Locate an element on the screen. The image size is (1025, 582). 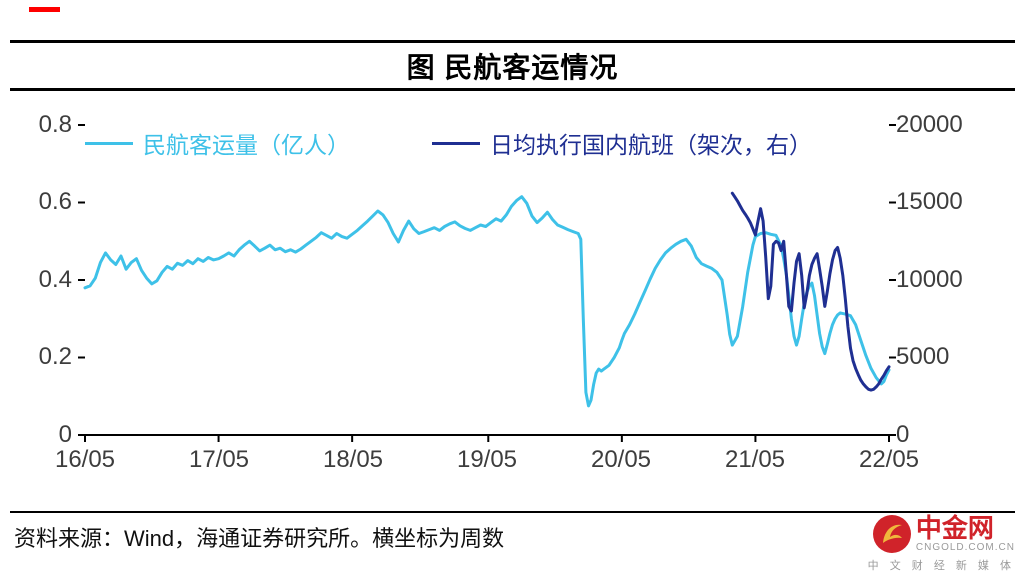
left-axis-tick: 0 is located at coordinates (65, 434).